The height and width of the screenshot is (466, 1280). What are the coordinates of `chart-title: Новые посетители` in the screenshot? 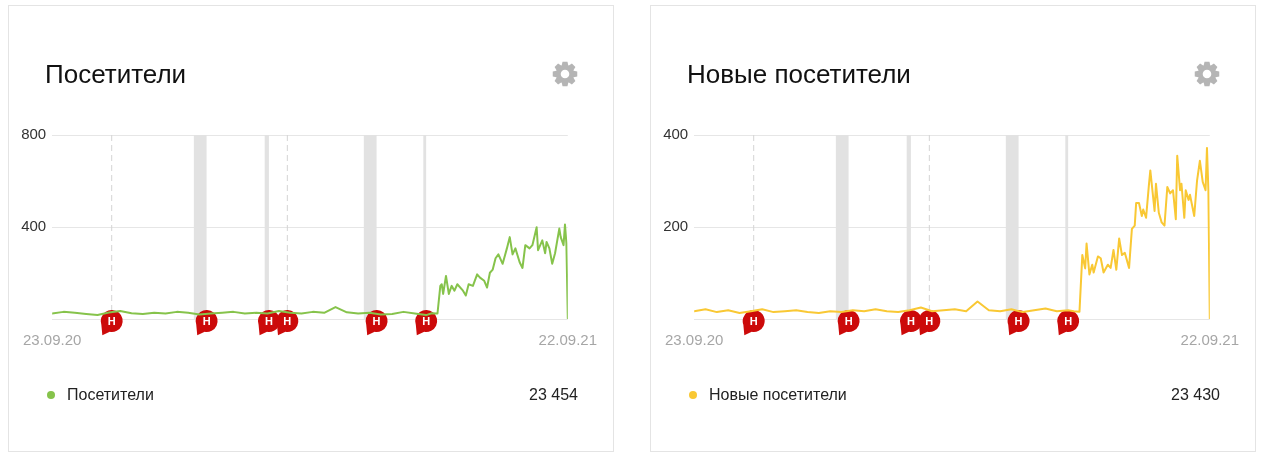 It's located at (799, 74).